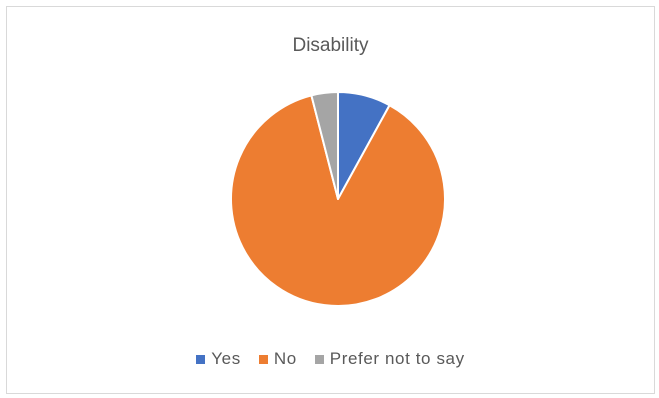 This screenshot has width=659, height=398. I want to click on legend-item-yes: Yes, so click(218, 359).